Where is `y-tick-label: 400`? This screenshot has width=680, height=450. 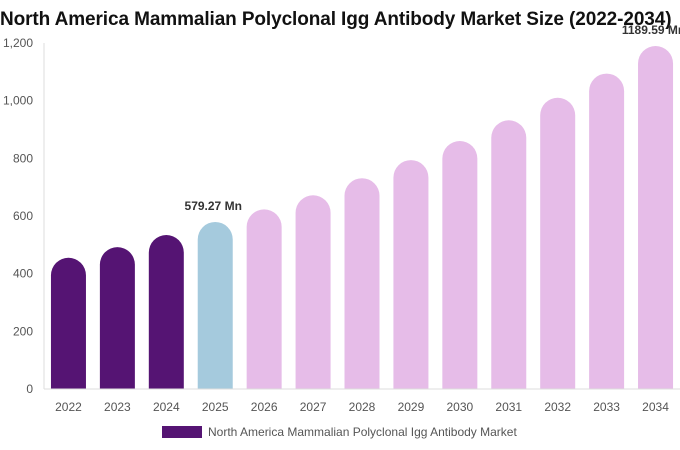
y-tick-label: 400 is located at coordinates (23, 274).